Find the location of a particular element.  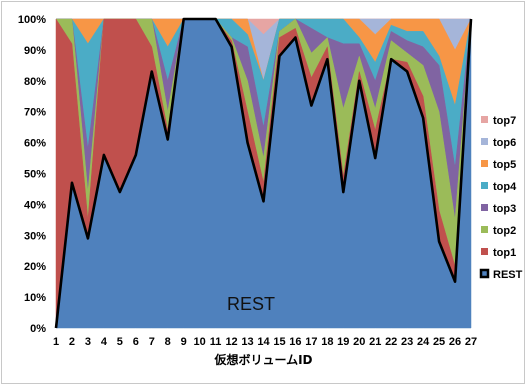

x-tick-label: 24 is located at coordinates (423, 342).